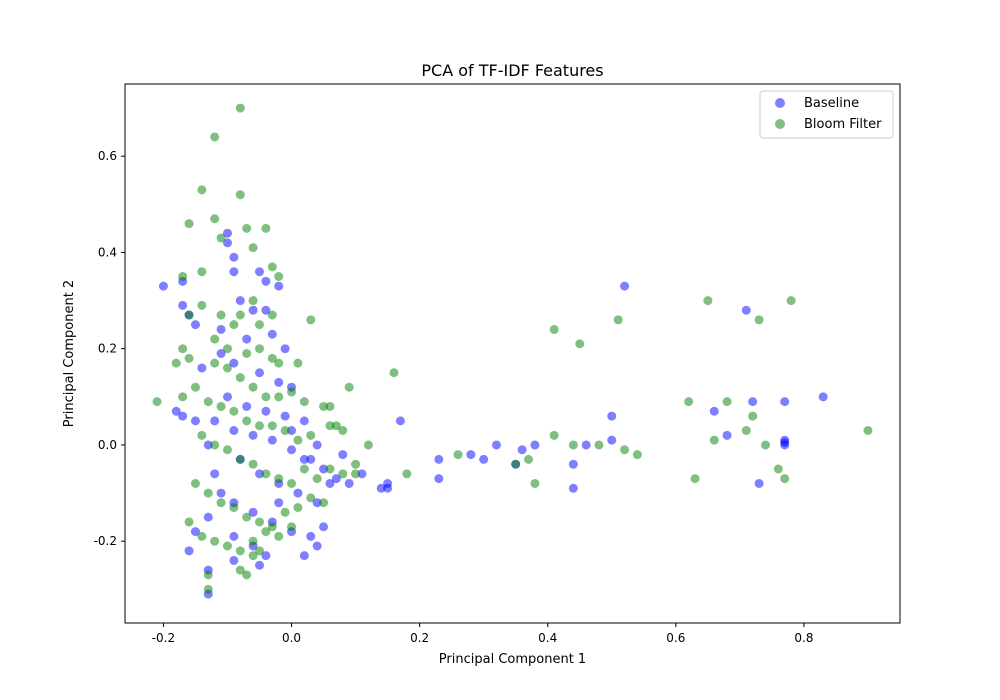  Describe the element at coordinates (107, 445) in the screenshot. I see `y-tick-label: 0.0` at that location.